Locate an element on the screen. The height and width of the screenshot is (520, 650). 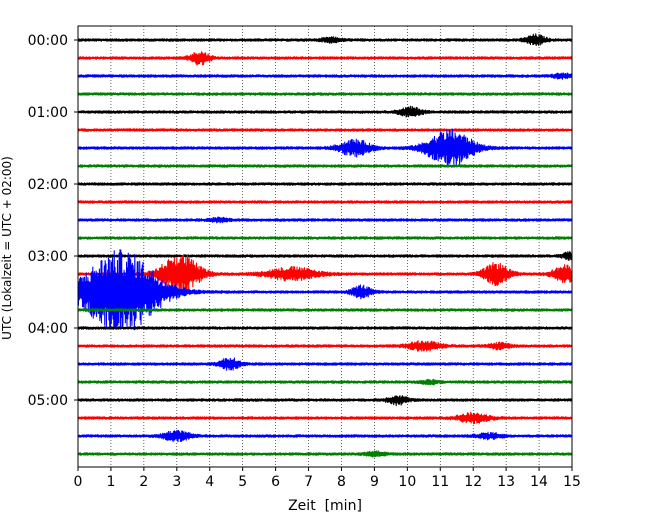
x-axis-label: Zeit [min] is located at coordinates (325, 506).